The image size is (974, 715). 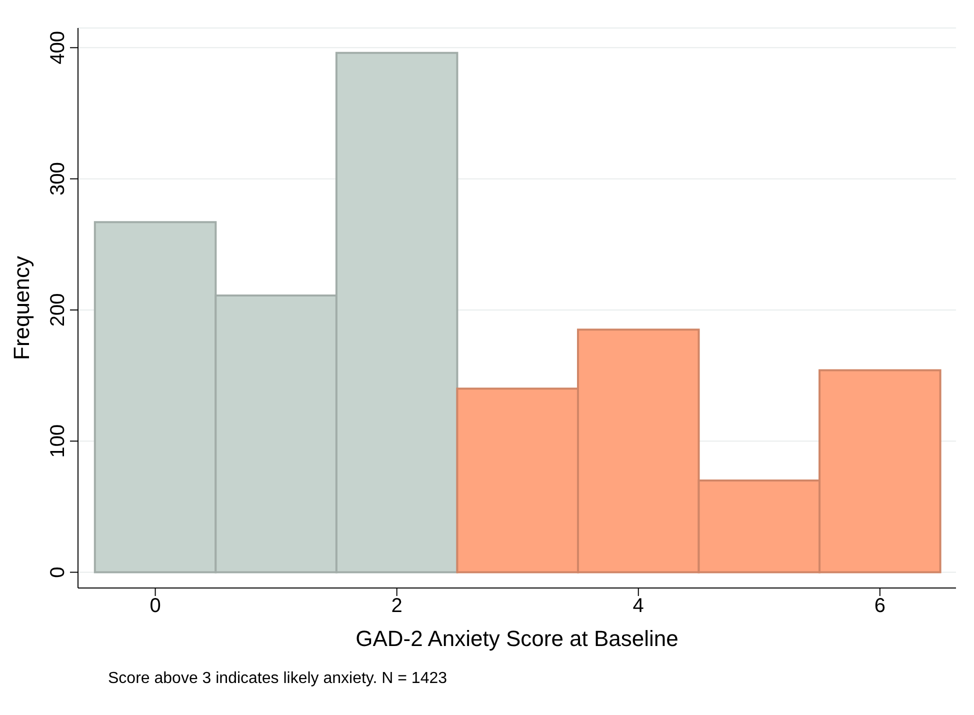 I want to click on y-tick-label: 200, so click(x=58, y=310).